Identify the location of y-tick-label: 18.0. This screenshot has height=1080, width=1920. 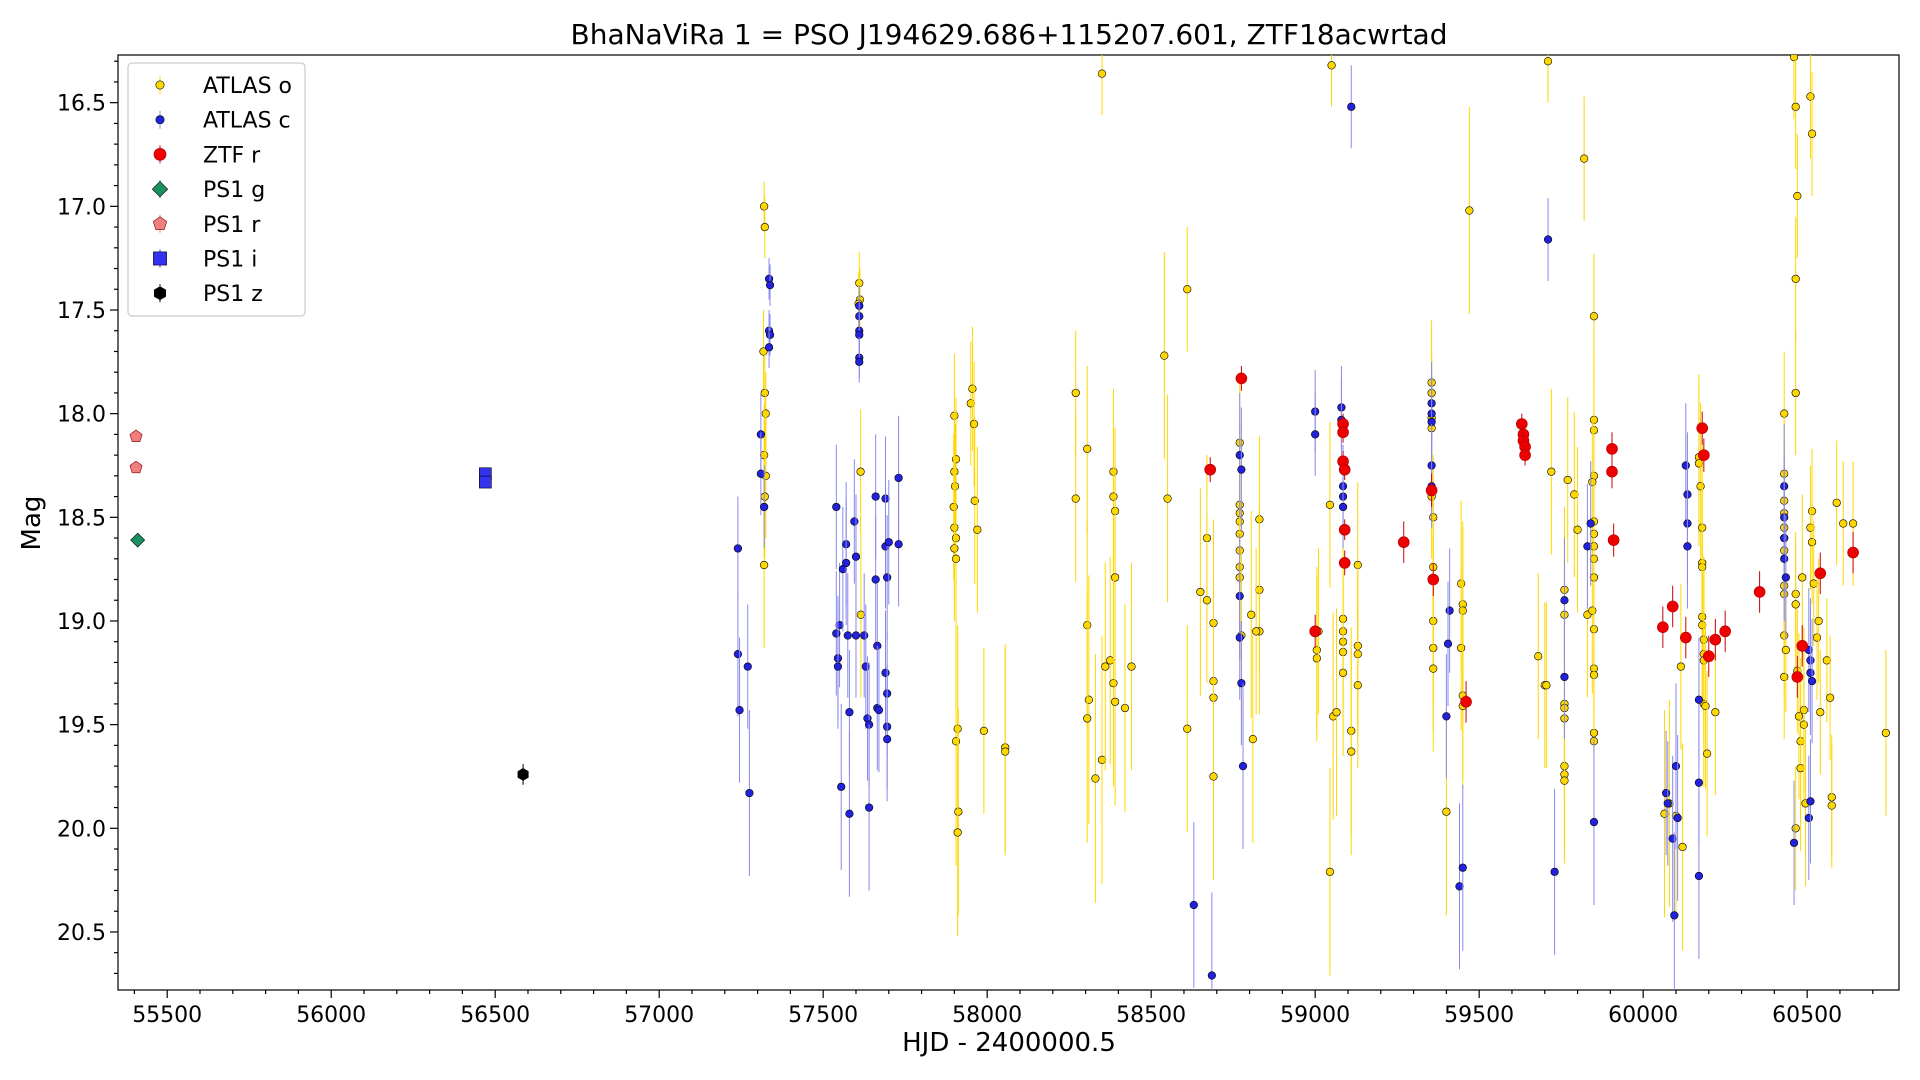
(81, 415).